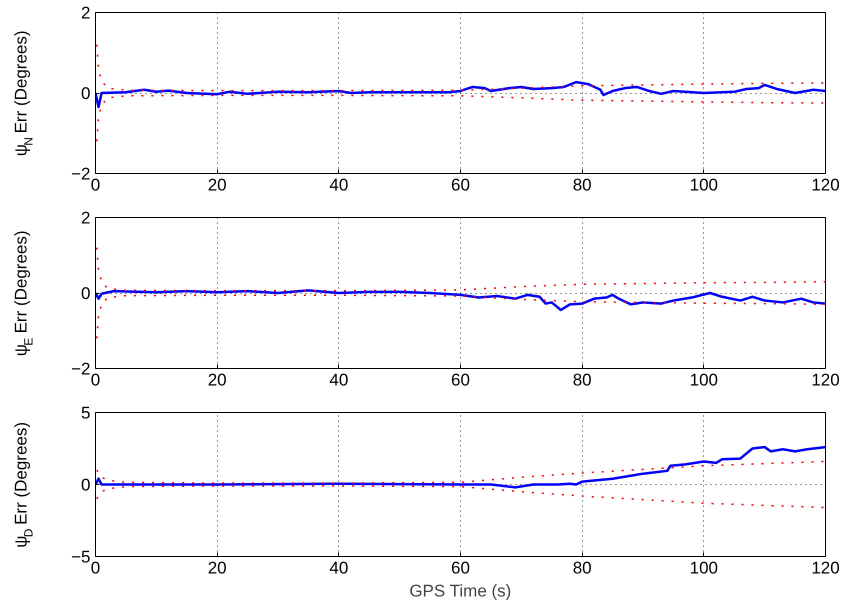 The image size is (858, 614). I want to click on x-axis-title: GPS Time (s), so click(460, 591).